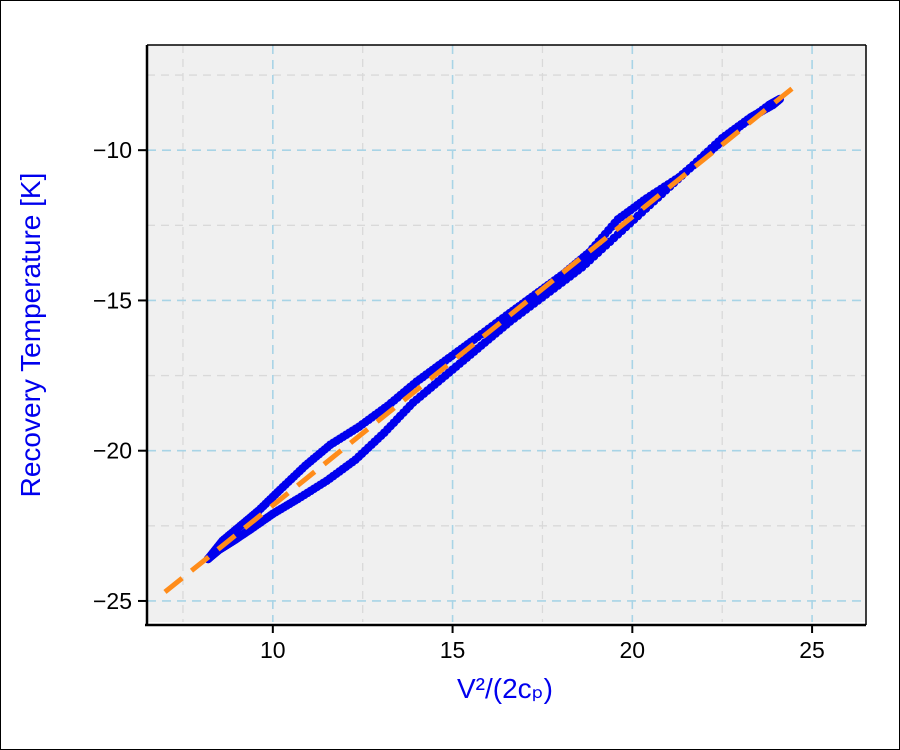 This screenshot has width=900, height=750. What do you see at coordinates (505, 688) in the screenshot?
I see `x-axis-label: V²/(2cₚ)` at bounding box center [505, 688].